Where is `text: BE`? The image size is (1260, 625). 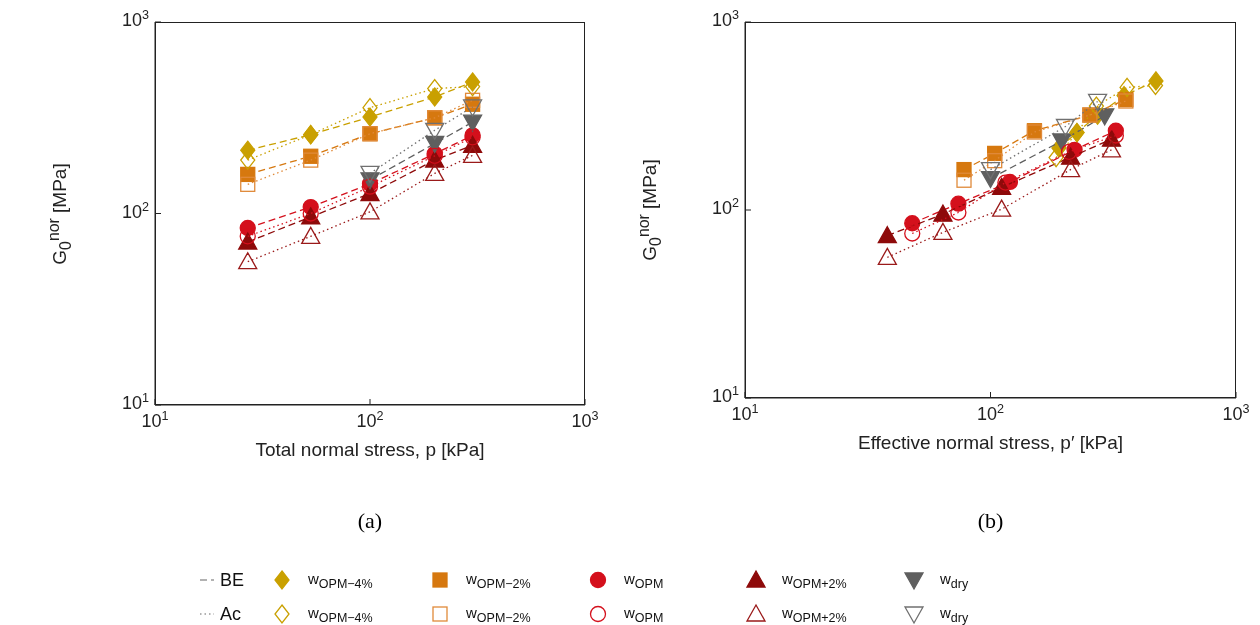 text: BE is located at coordinates (232, 580).